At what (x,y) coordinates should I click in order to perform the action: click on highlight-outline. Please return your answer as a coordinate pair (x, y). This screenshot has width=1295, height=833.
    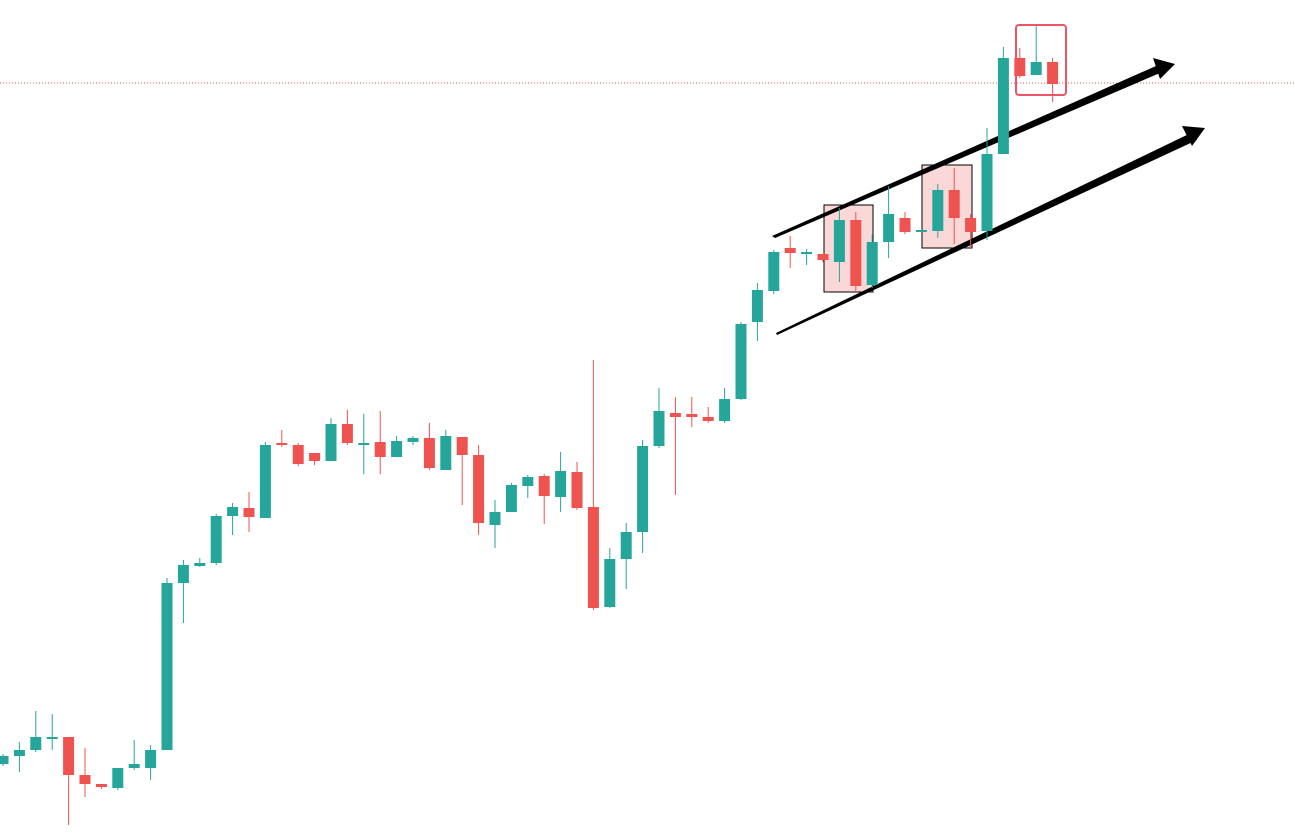
    Looking at the image, I should click on (1041, 60).